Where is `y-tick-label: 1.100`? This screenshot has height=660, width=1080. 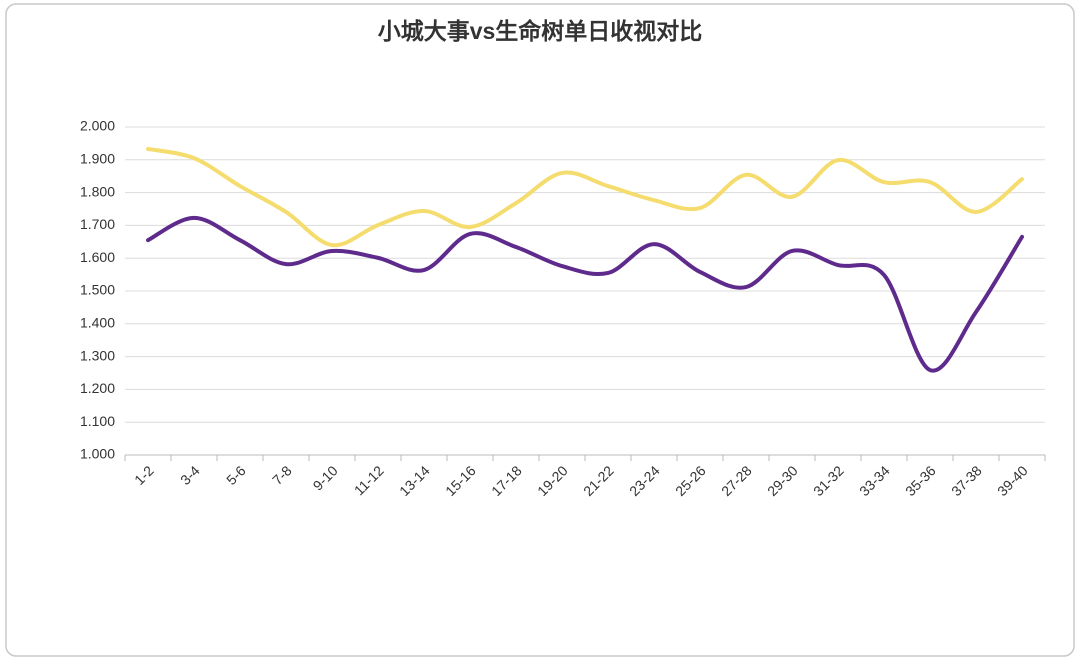 y-tick-label: 1.100 is located at coordinates (97, 421).